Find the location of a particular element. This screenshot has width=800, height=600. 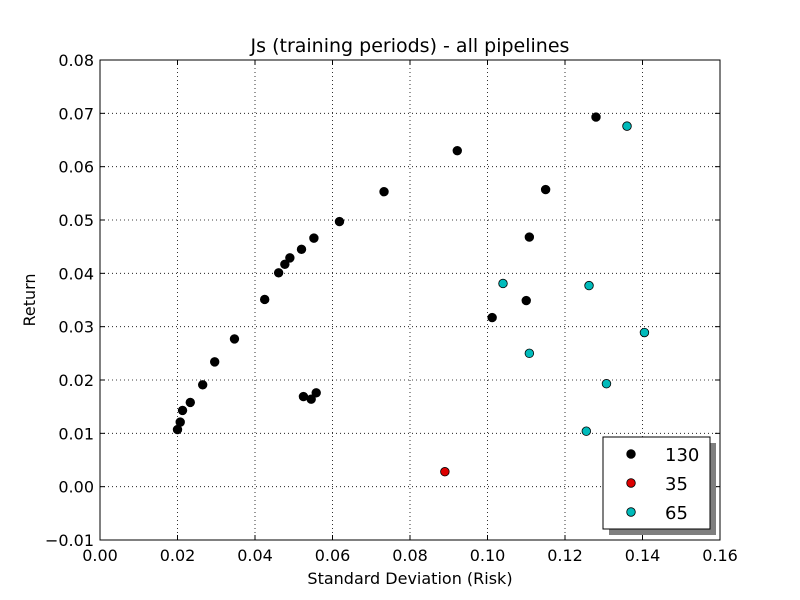

y-tick-label: 0.03 is located at coordinates (76, 327).